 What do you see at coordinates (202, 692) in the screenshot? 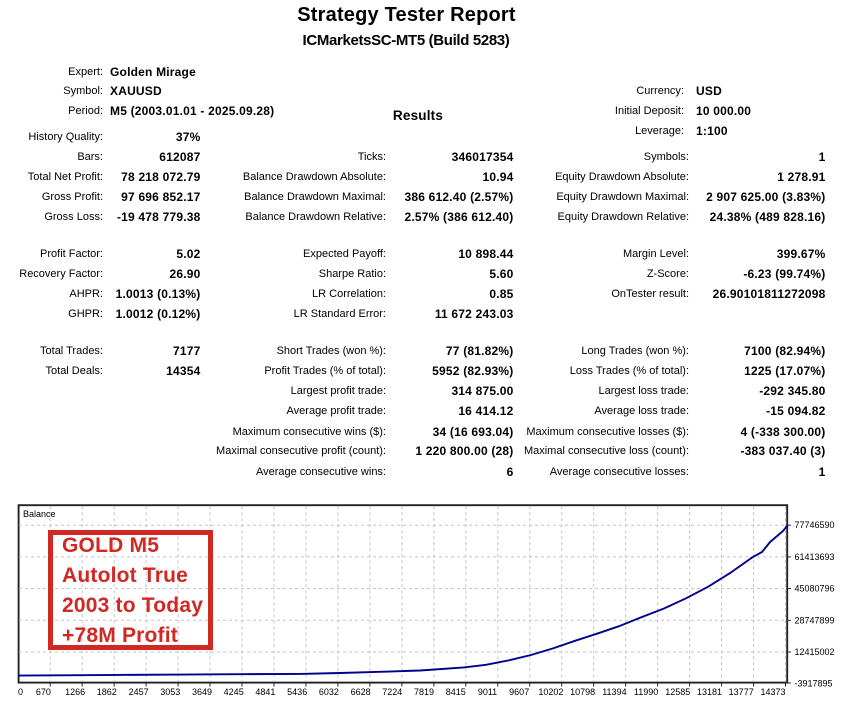
I see `svg-text: 3649` at bounding box center [202, 692].